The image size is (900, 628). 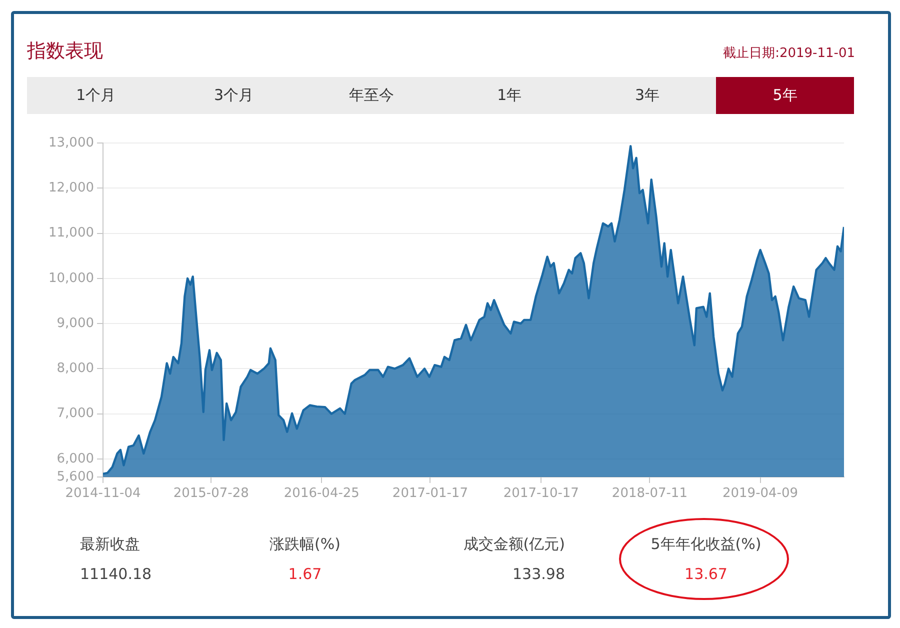 What do you see at coordinates (760, 494) in the screenshot?
I see `x-tick-label: 2019-04-09` at bounding box center [760, 494].